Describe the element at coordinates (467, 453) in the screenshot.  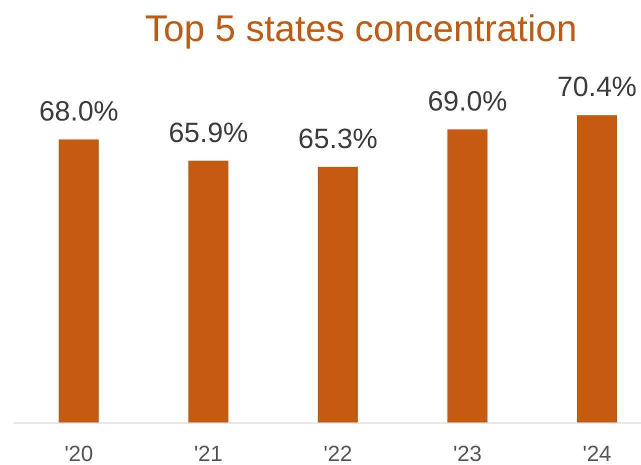
I see `x-tick-label: '23` at that location.